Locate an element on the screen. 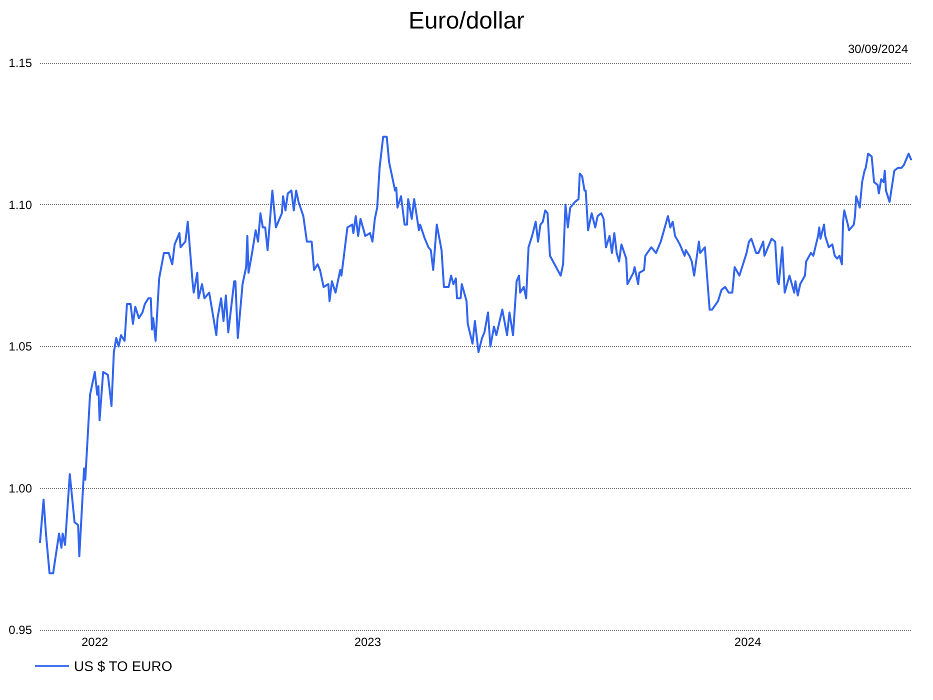 This screenshot has height=700, width=933. y-tick-label: 1.00 is located at coordinates (20, 488).